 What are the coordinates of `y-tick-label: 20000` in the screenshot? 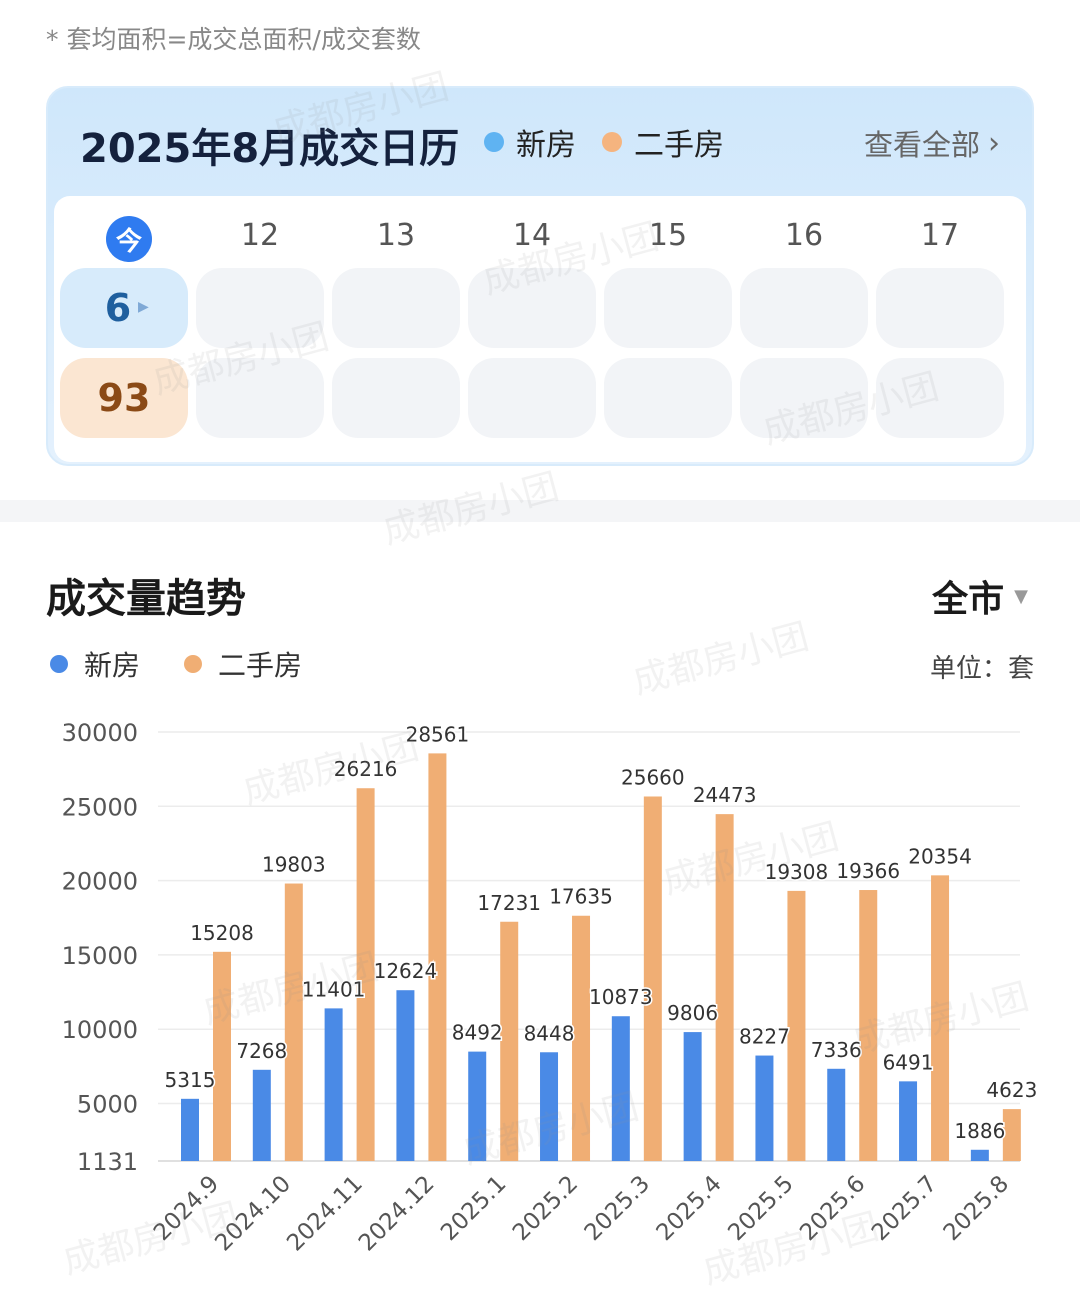 It's located at (100, 882).